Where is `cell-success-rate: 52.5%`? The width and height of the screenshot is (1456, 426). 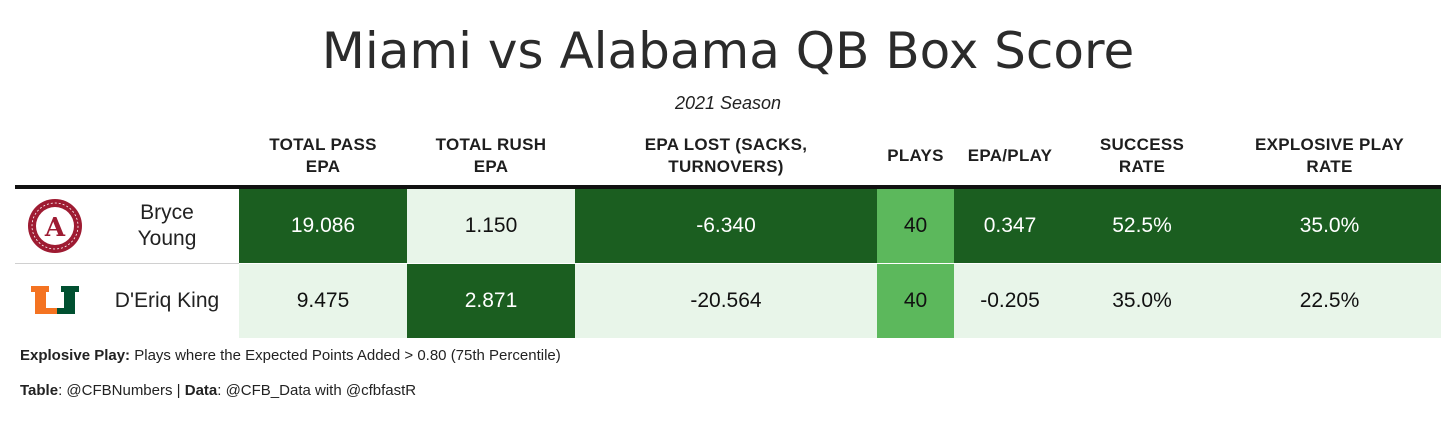 cell-success-rate: 52.5% is located at coordinates (1142, 226).